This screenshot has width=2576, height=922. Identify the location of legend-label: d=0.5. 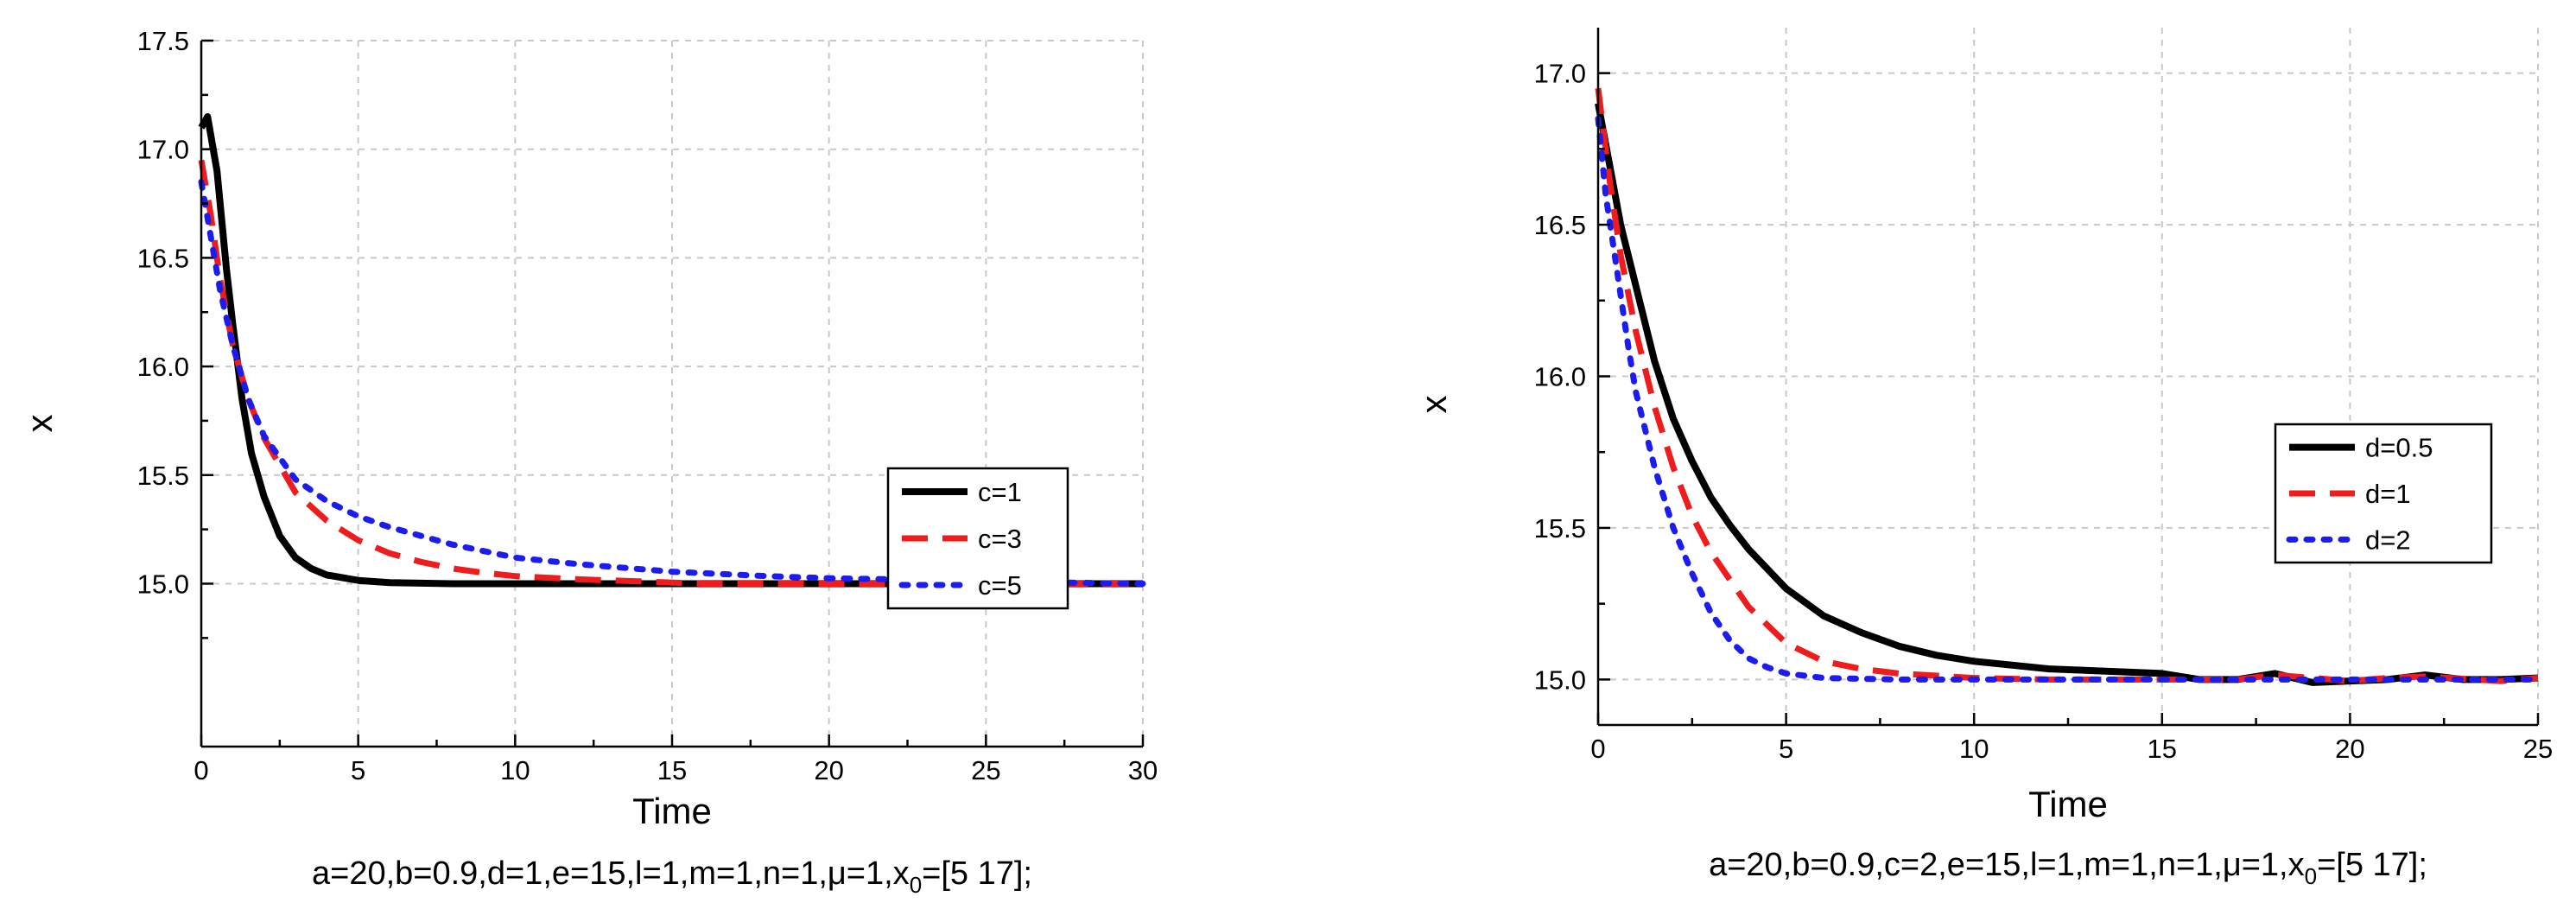
(2399, 448).